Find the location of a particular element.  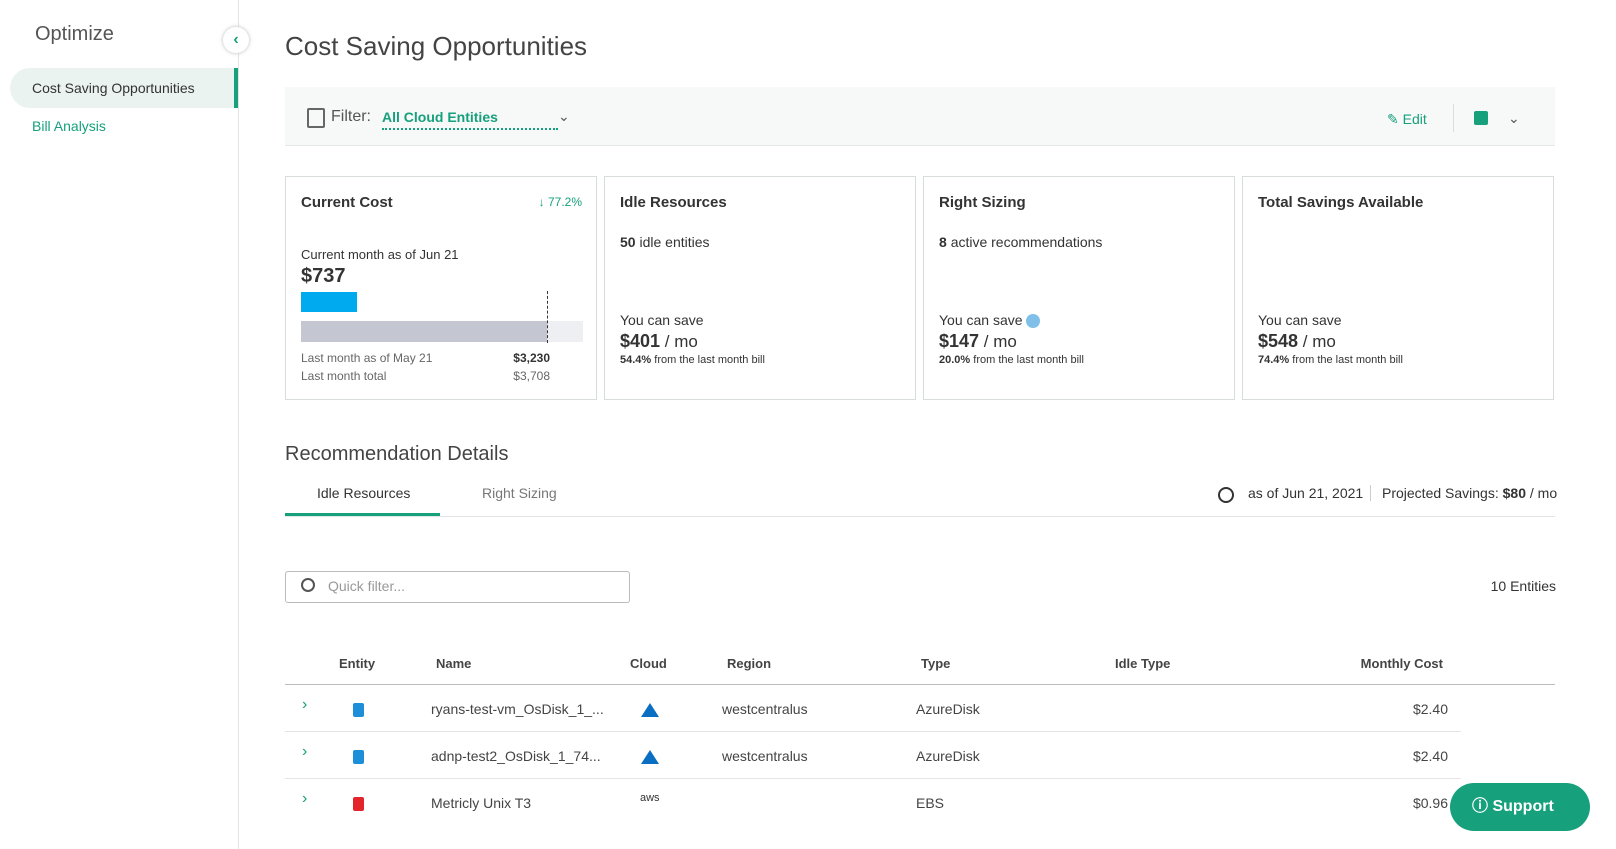

filter-bar is located at coordinates (920, 116).